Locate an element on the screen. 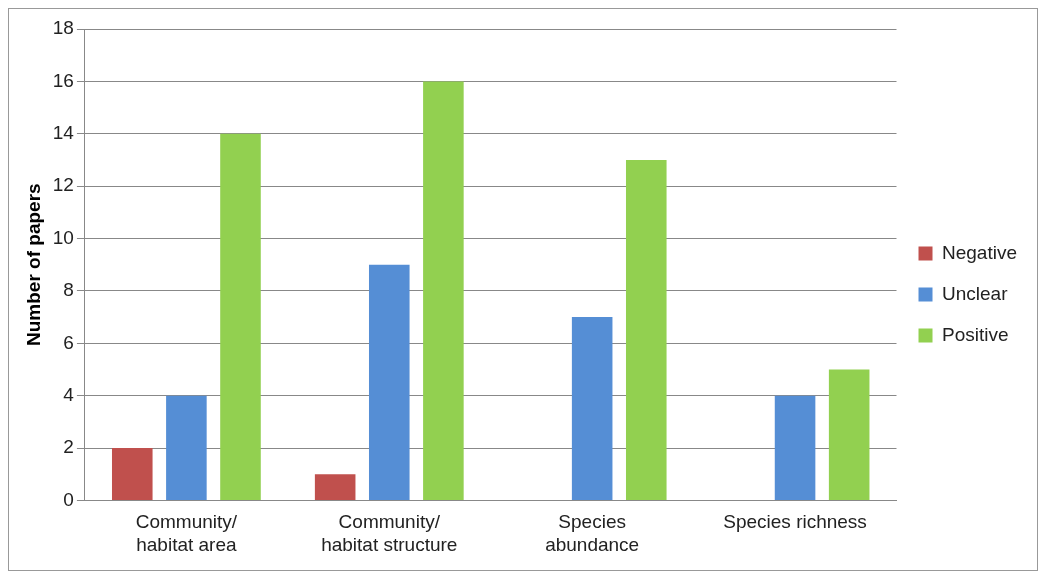 This screenshot has height=581, width=1048. y-tick-label: 14 is located at coordinates (63, 132).